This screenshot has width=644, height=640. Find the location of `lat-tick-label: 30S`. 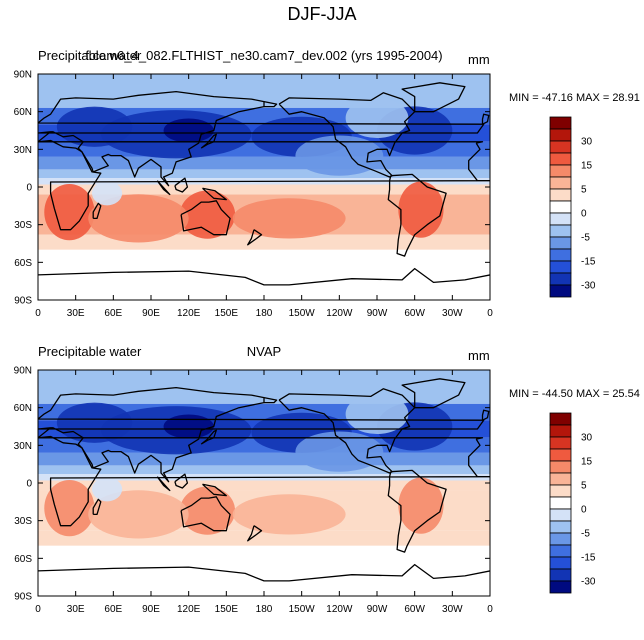

lat-tick-label: 30S is located at coordinates (23, 521).